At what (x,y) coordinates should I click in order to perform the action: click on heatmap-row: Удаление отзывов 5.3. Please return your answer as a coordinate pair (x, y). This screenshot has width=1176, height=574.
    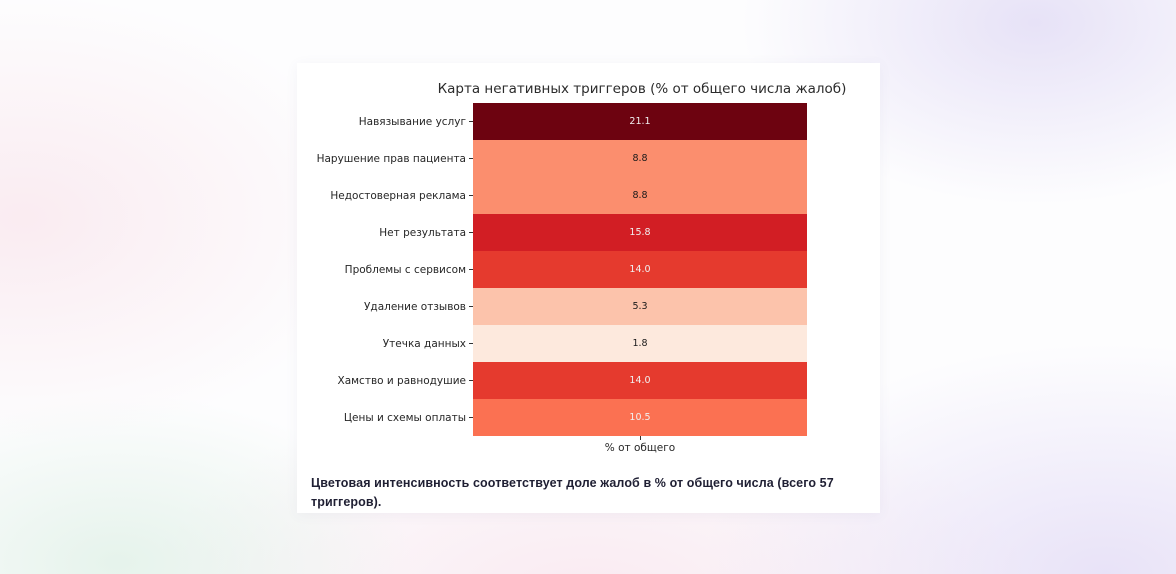
    Looking at the image, I should click on (588, 306).